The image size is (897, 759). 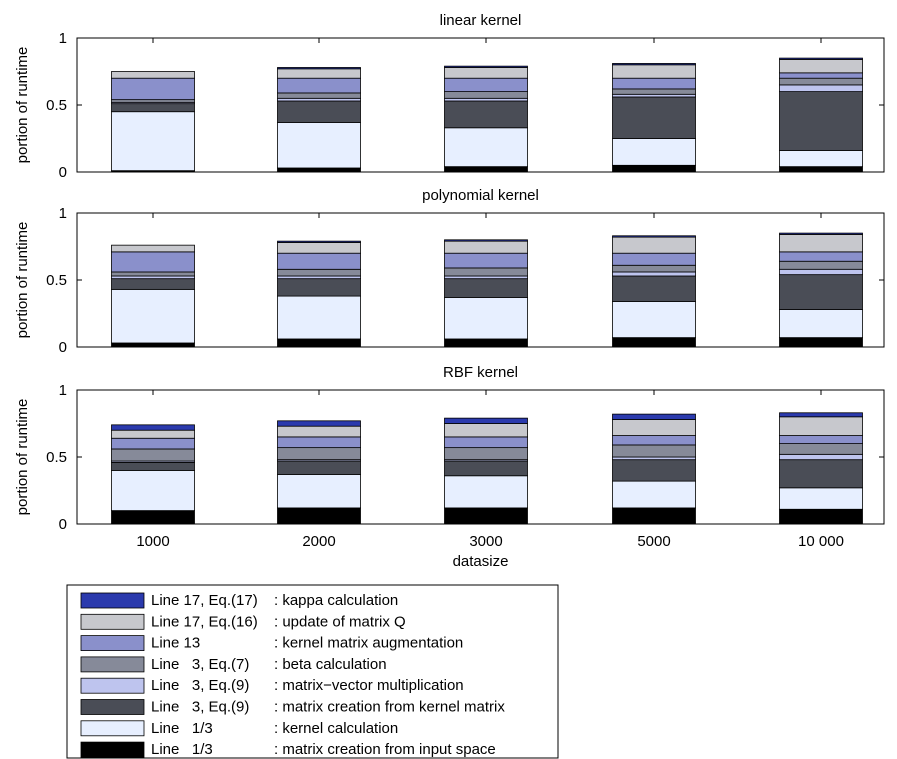 What do you see at coordinates (336, 728) in the screenshot?
I see `legend-description: : kernel calculation` at bounding box center [336, 728].